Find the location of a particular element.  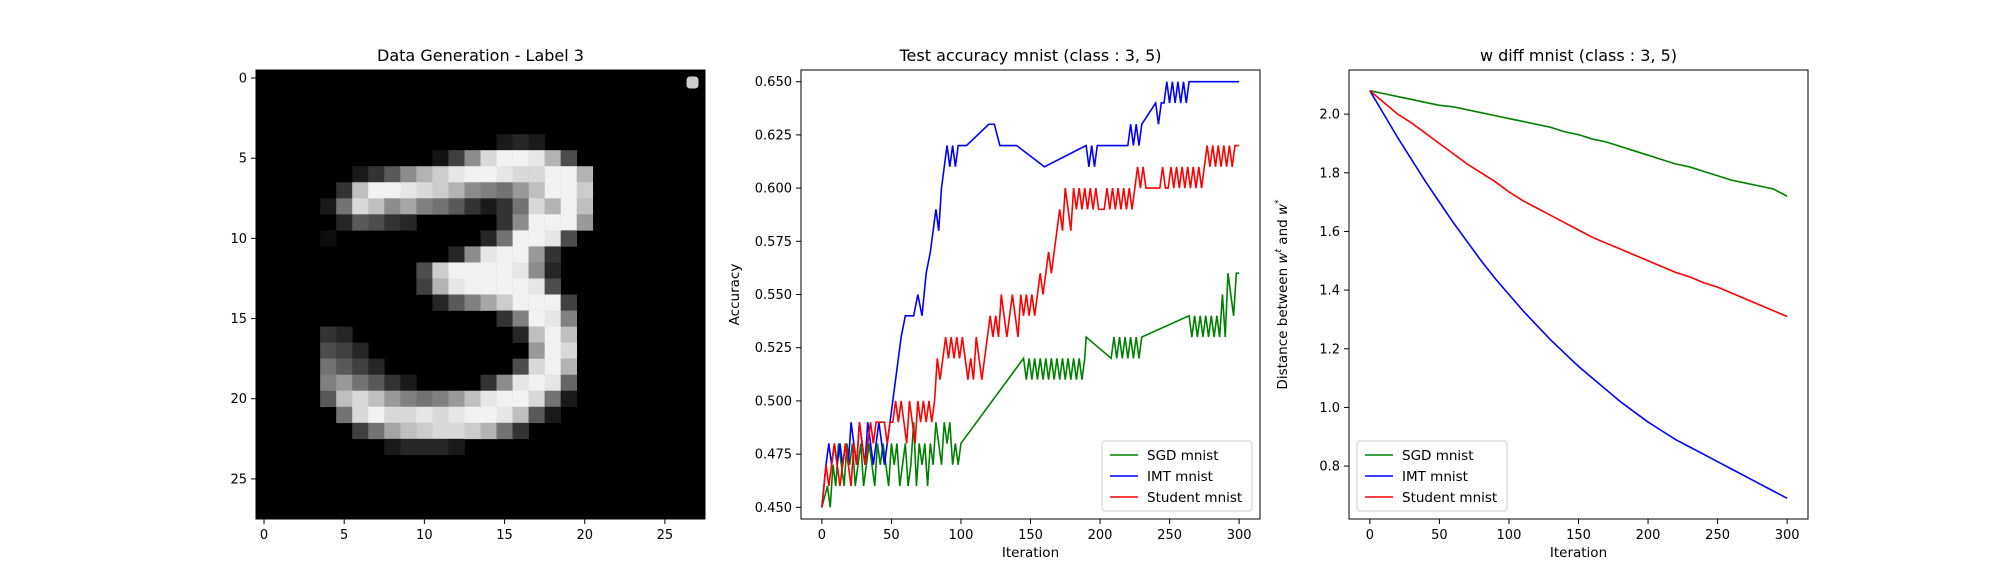

x-tick-label: 50 is located at coordinates (1439, 535).